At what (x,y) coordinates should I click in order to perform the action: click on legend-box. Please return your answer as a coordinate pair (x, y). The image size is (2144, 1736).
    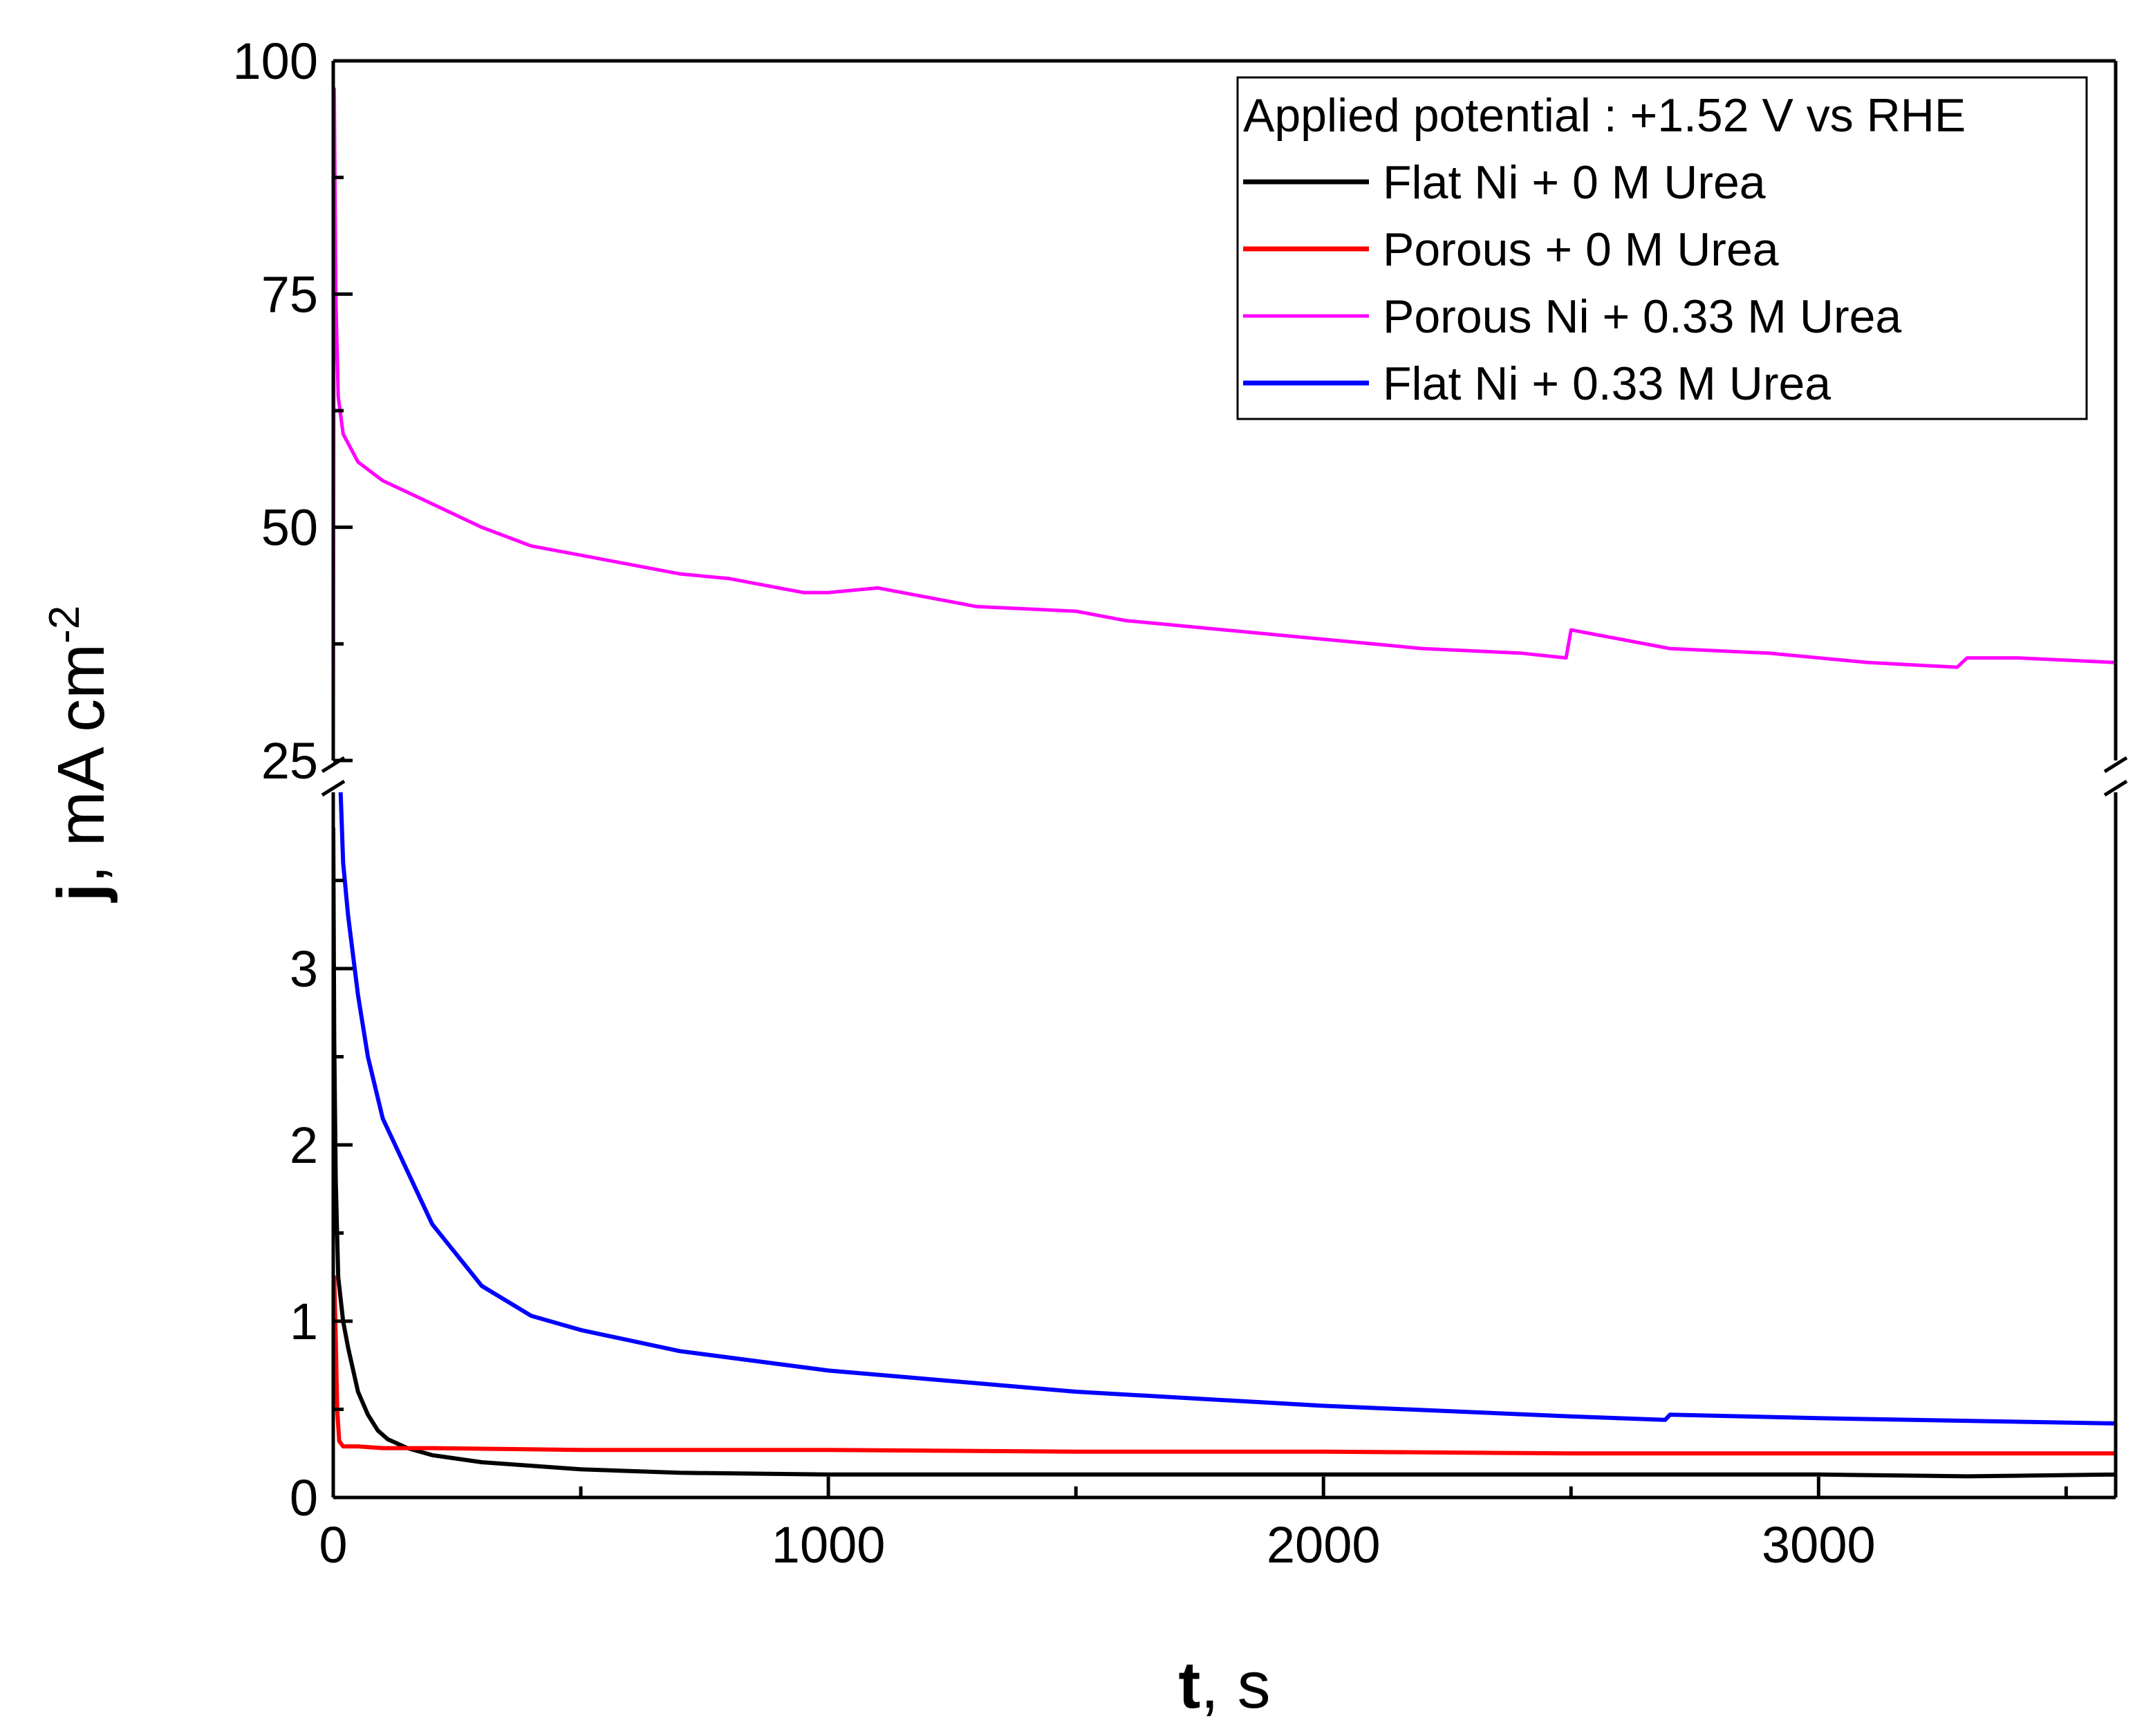
    Looking at the image, I should click on (1662, 248).